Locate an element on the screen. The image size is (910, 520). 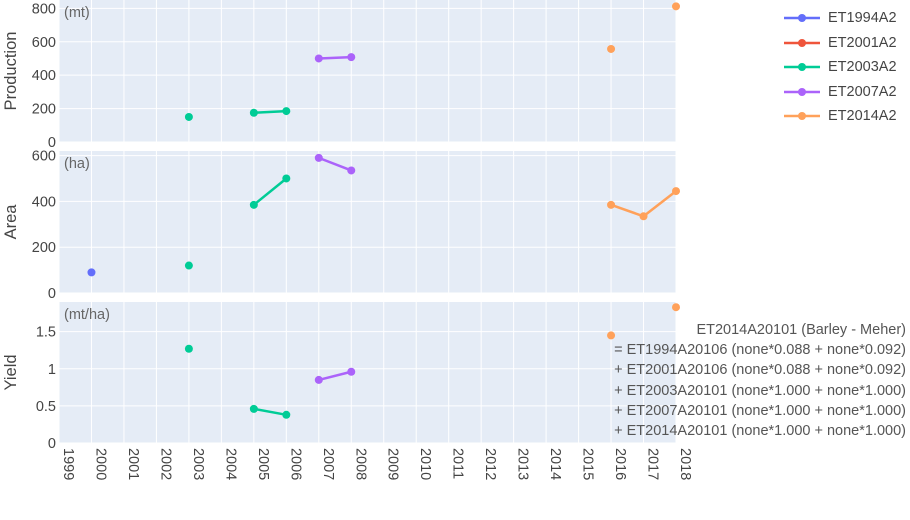
x-tick-label: 2002 is located at coordinates (165, 464).